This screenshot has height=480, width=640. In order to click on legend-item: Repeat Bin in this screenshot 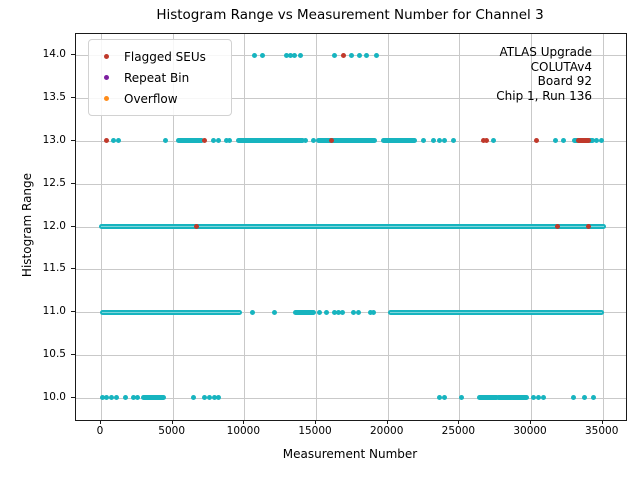, I will do `click(160, 77)`.